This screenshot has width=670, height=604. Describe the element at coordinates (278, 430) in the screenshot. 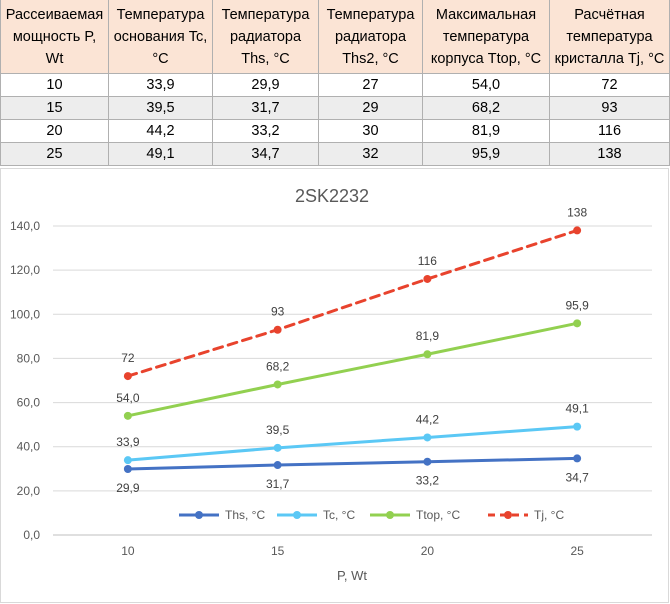

I see `data-label: 39,5` at that location.